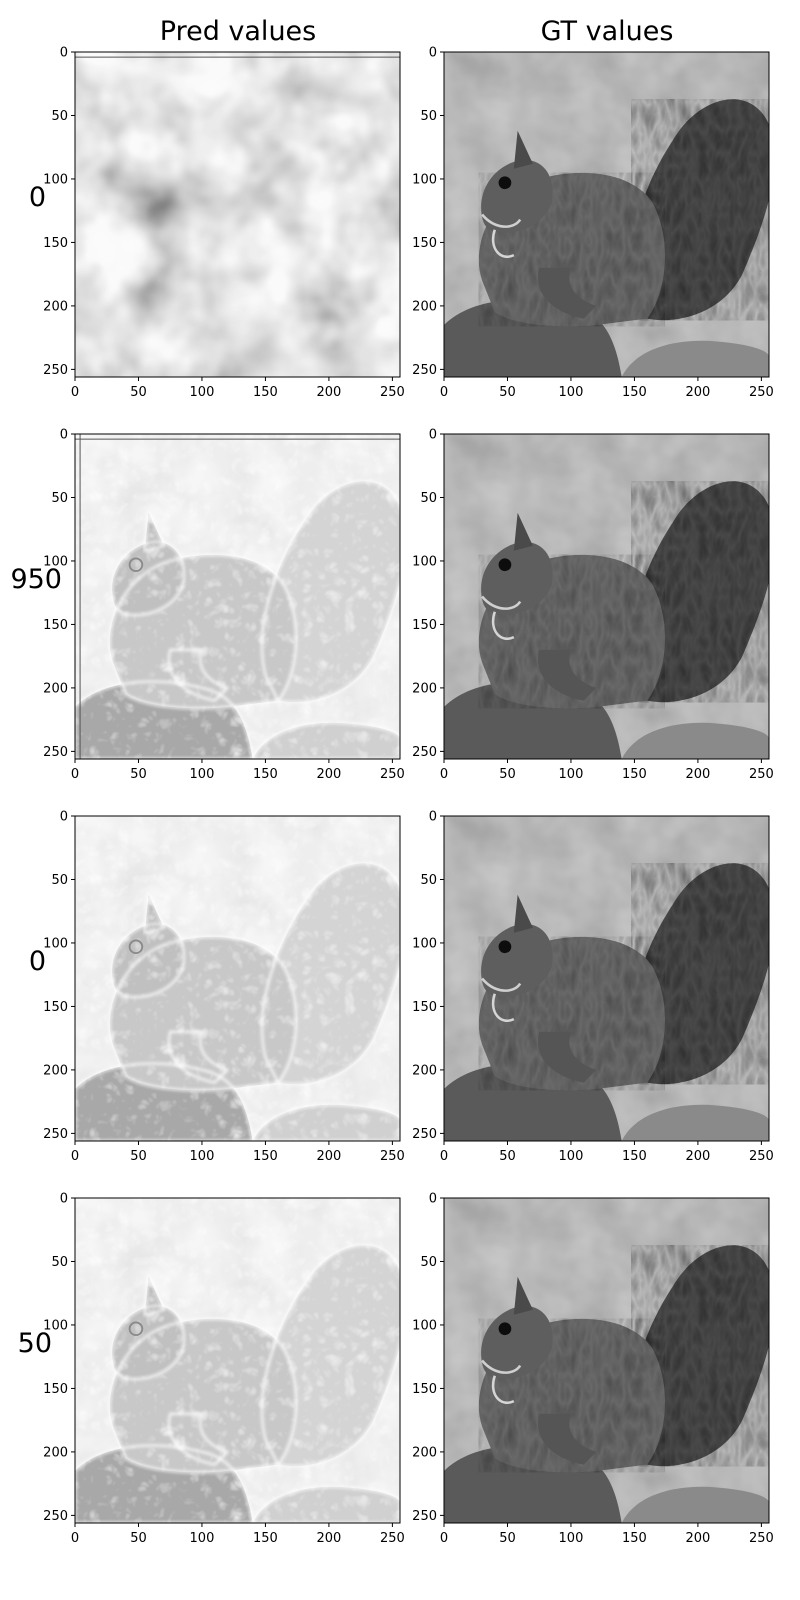  Describe the element at coordinates (34, 1343) in the screenshot. I see `row-label-4: 50` at that location.